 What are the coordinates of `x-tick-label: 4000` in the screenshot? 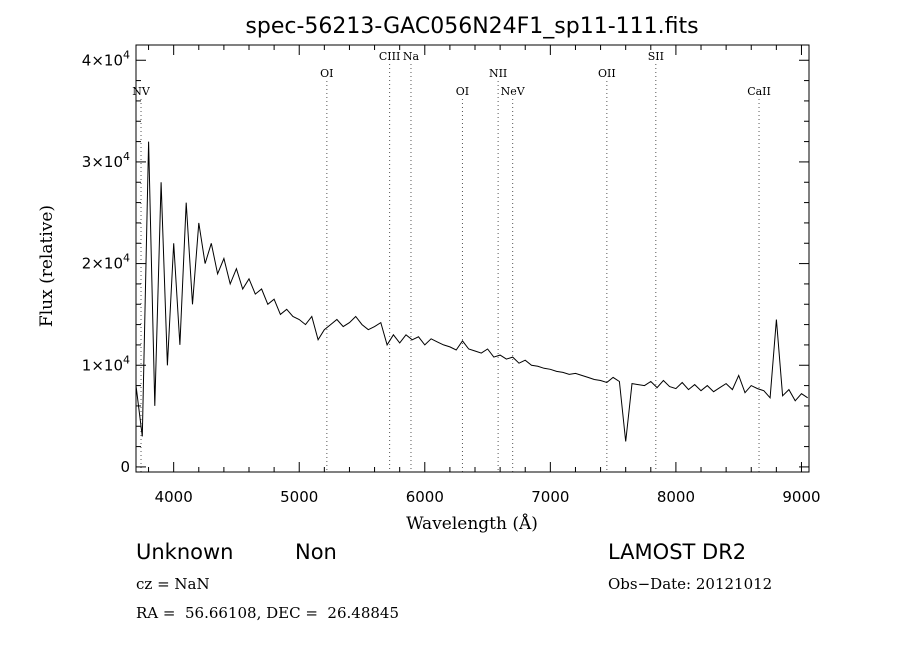 It's located at (174, 497).